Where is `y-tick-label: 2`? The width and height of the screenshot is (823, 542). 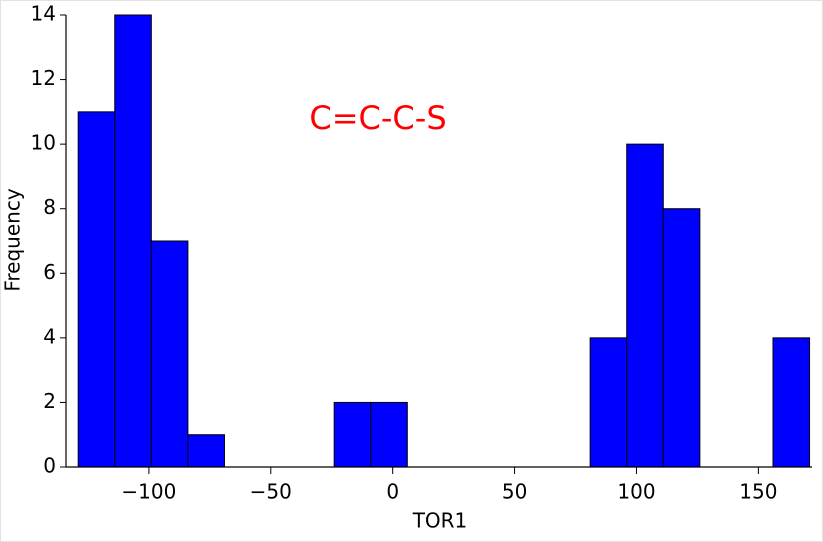 y-tick-label: 2 is located at coordinates (49, 401).